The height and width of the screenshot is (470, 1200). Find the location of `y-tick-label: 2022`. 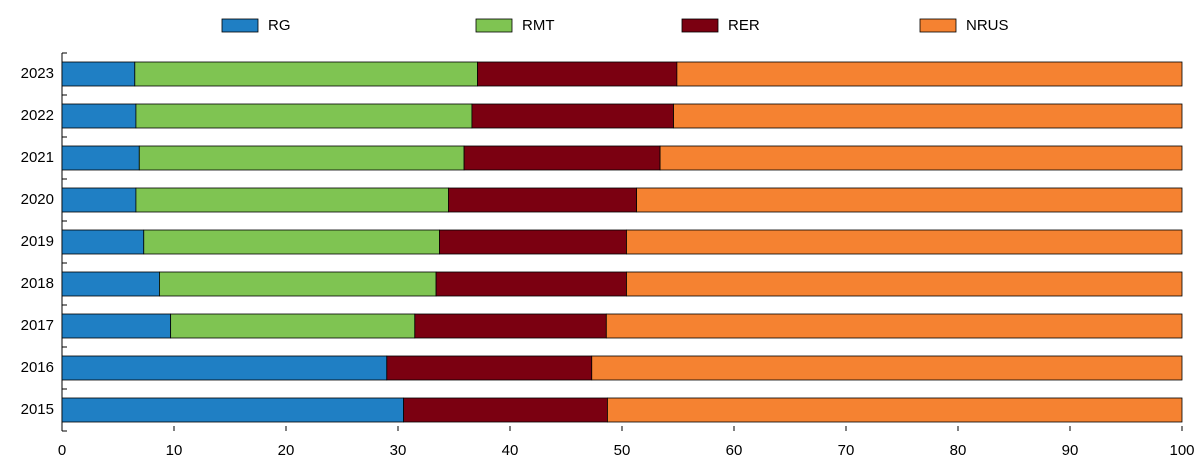

y-tick-label: 2022 is located at coordinates (37, 115).